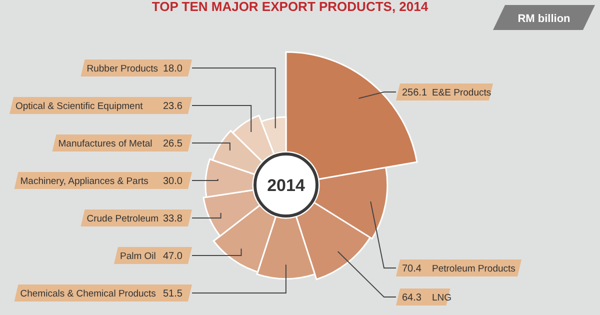 This screenshot has height=315, width=600. I want to click on category-label: Chemicals & Chemical Products, so click(88, 294).